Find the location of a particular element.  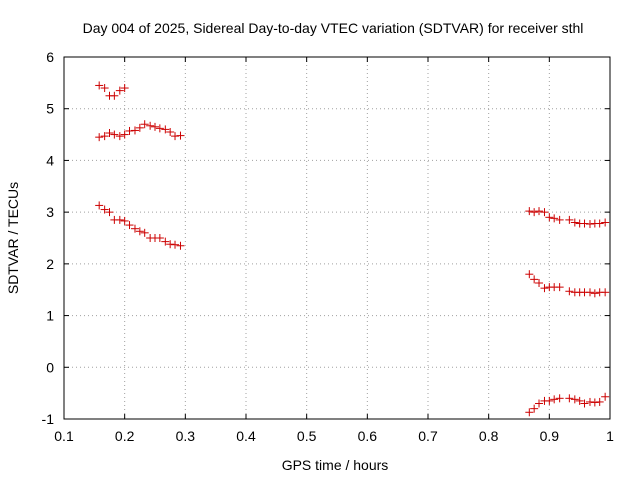

x-tick-label: 0.2 is located at coordinates (125, 436).